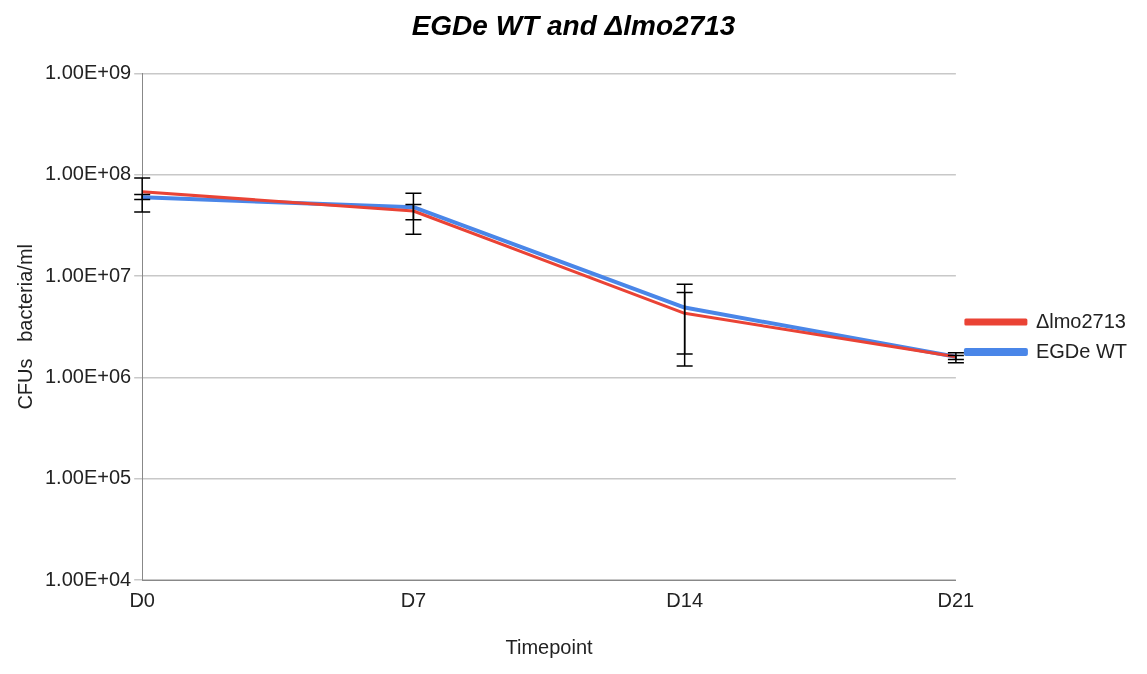 Image resolution: width=1147 pixels, height=674 pixels. Describe the element at coordinates (24, 327) in the screenshot. I see `y-axis-title: CFUs bacteria/ml` at that location.